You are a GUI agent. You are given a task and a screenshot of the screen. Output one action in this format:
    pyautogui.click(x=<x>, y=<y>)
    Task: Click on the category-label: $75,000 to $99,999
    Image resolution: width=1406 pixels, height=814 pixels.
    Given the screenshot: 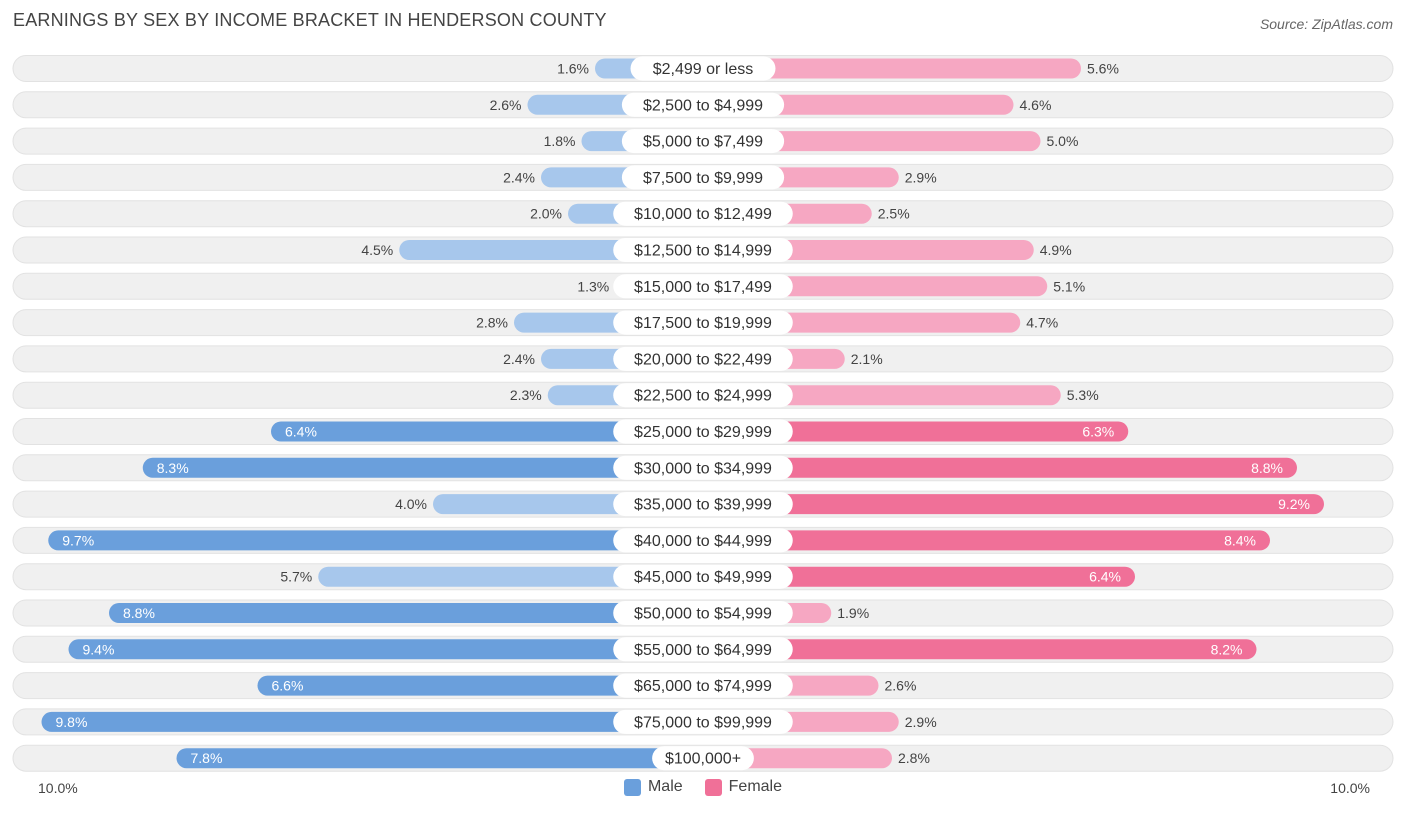 What is the action you would take?
    pyautogui.click(x=703, y=722)
    